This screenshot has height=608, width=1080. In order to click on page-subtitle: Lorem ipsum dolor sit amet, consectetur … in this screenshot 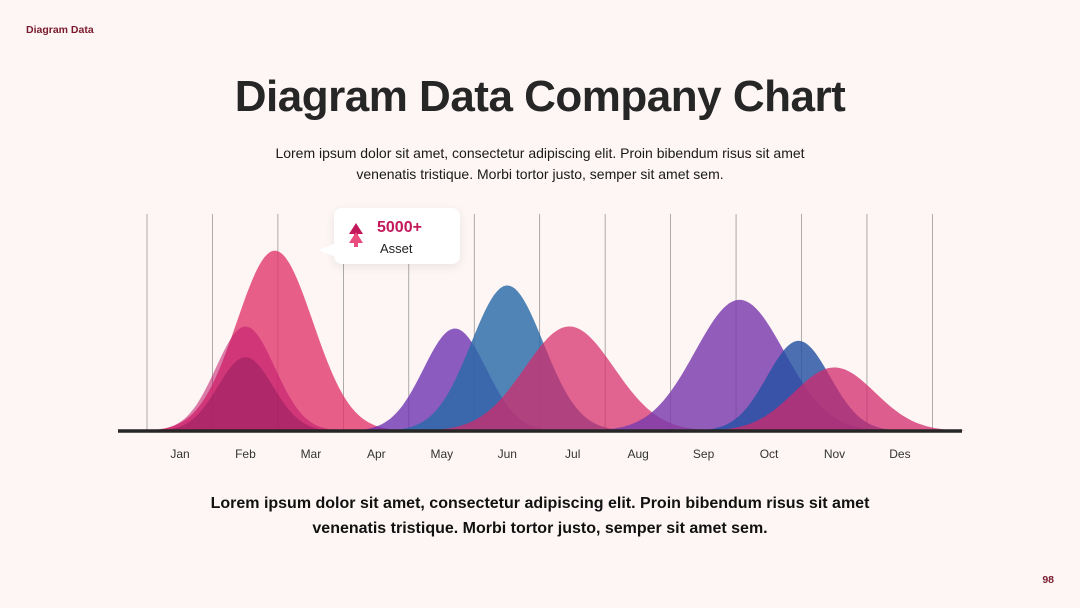, I will do `click(540, 163)`.